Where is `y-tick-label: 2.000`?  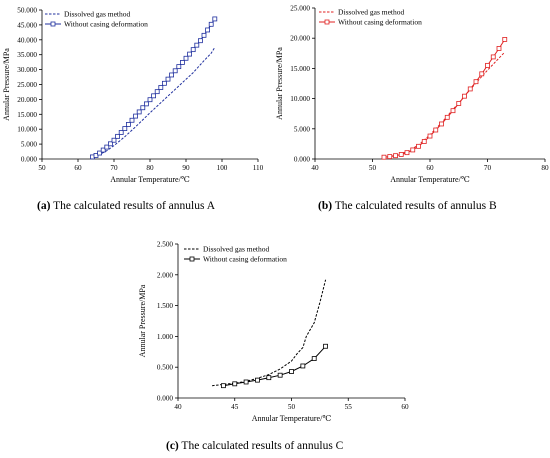 y-tick-label: 2.000 is located at coordinates (165, 275).